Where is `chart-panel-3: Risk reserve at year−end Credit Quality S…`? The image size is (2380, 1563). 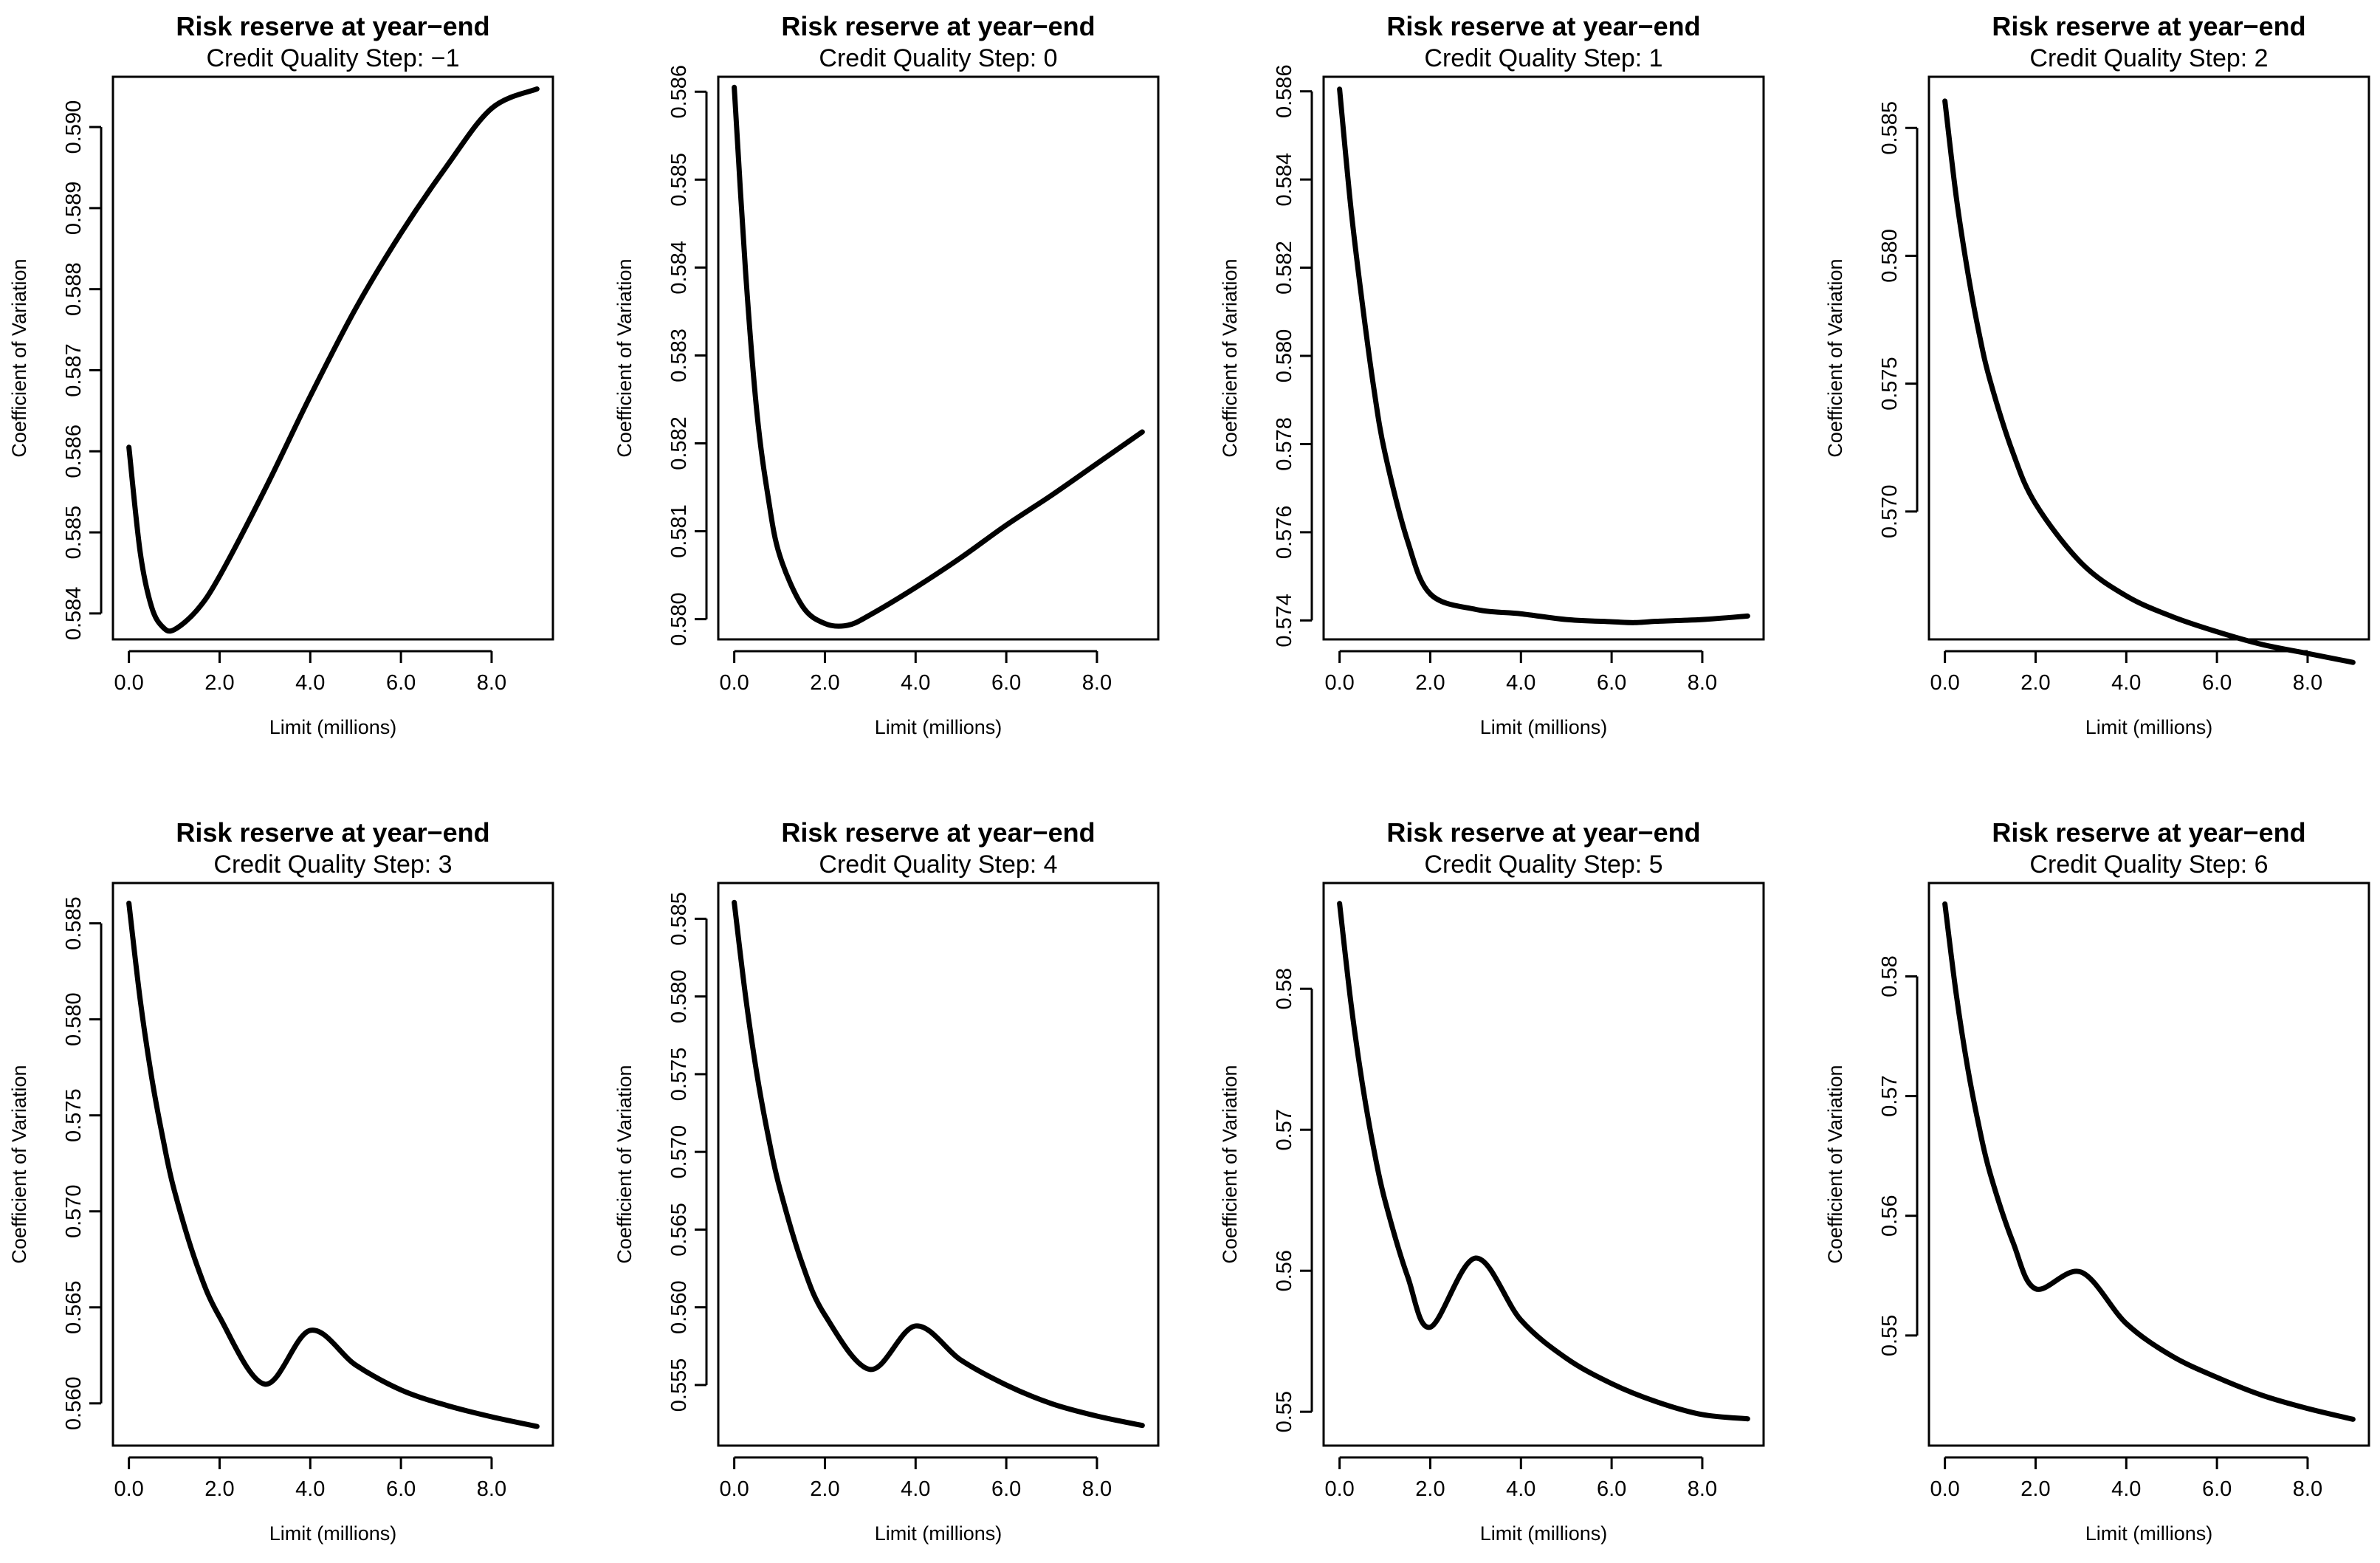
chart-panel-3: Risk reserve at year−end Credit Quality S… is located at coordinates (2097, 375).